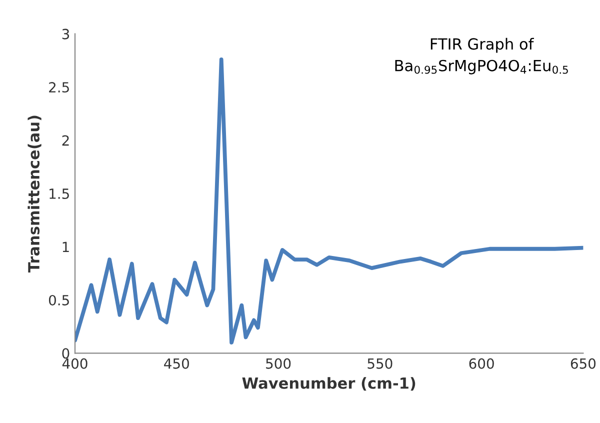 The image size is (600, 423). I want to click on x-tick-label: 500, so click(278, 363).